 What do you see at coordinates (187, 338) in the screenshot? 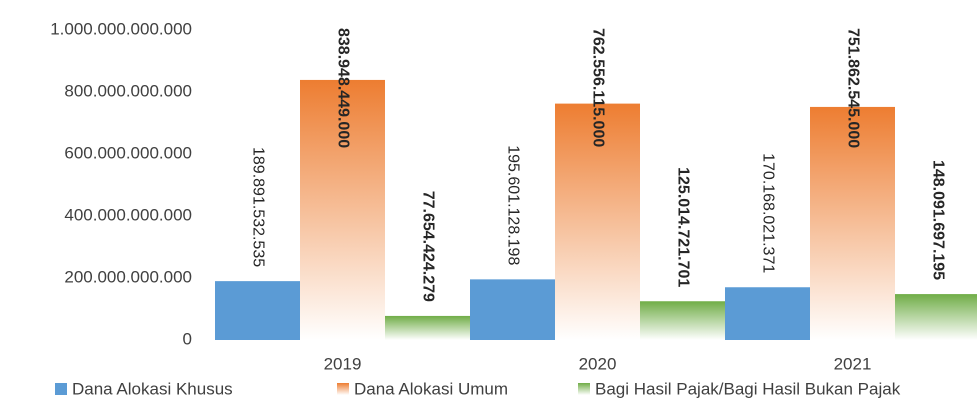
I see `y-tick-label: 0` at bounding box center [187, 338].